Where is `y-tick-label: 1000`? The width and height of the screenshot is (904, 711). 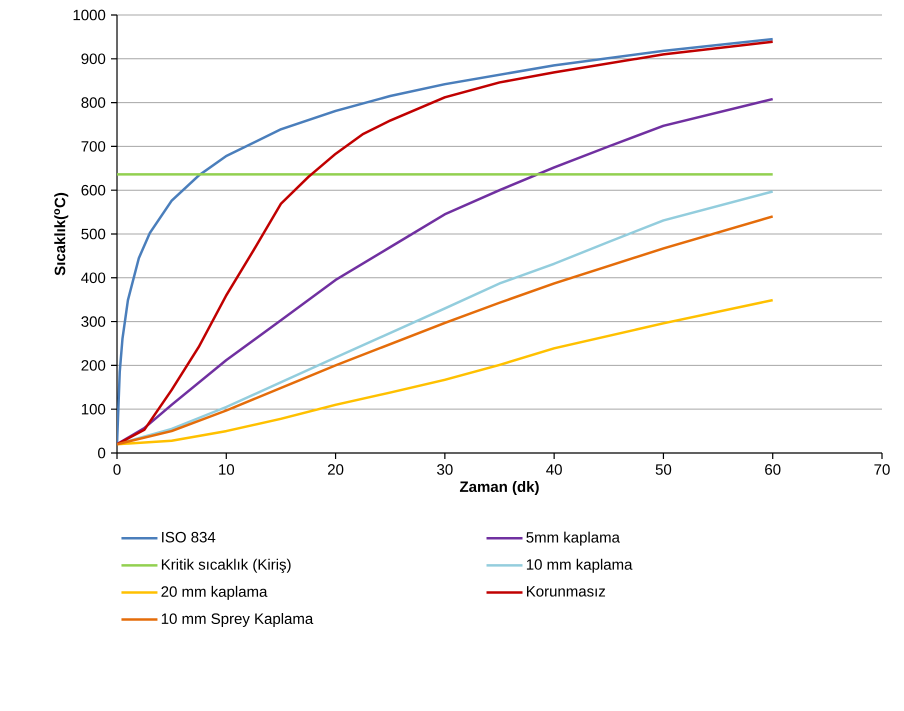
y-tick-label: 1000 is located at coordinates (90, 15).